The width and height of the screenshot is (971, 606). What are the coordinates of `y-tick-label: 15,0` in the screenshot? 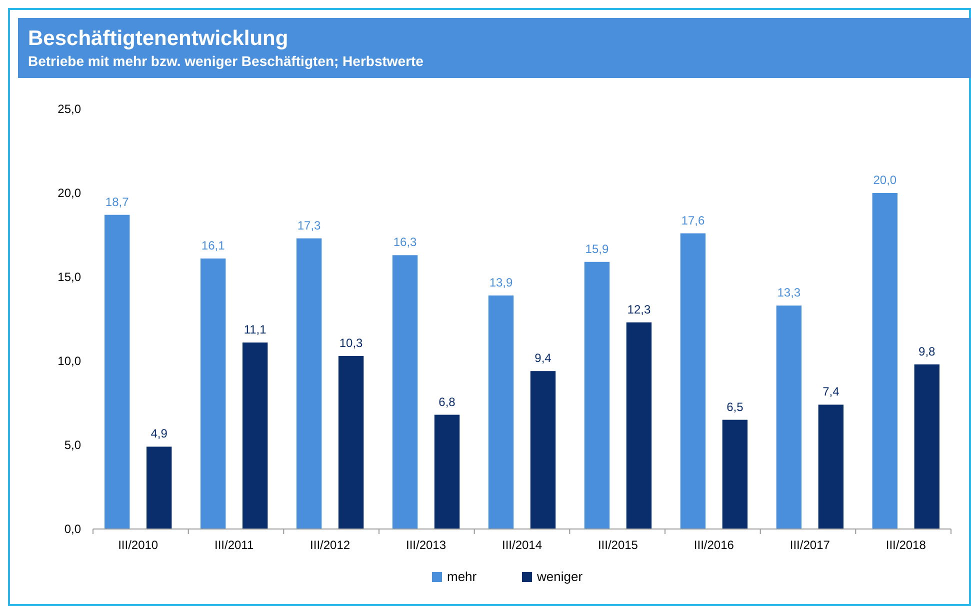 It's located at (70, 277).